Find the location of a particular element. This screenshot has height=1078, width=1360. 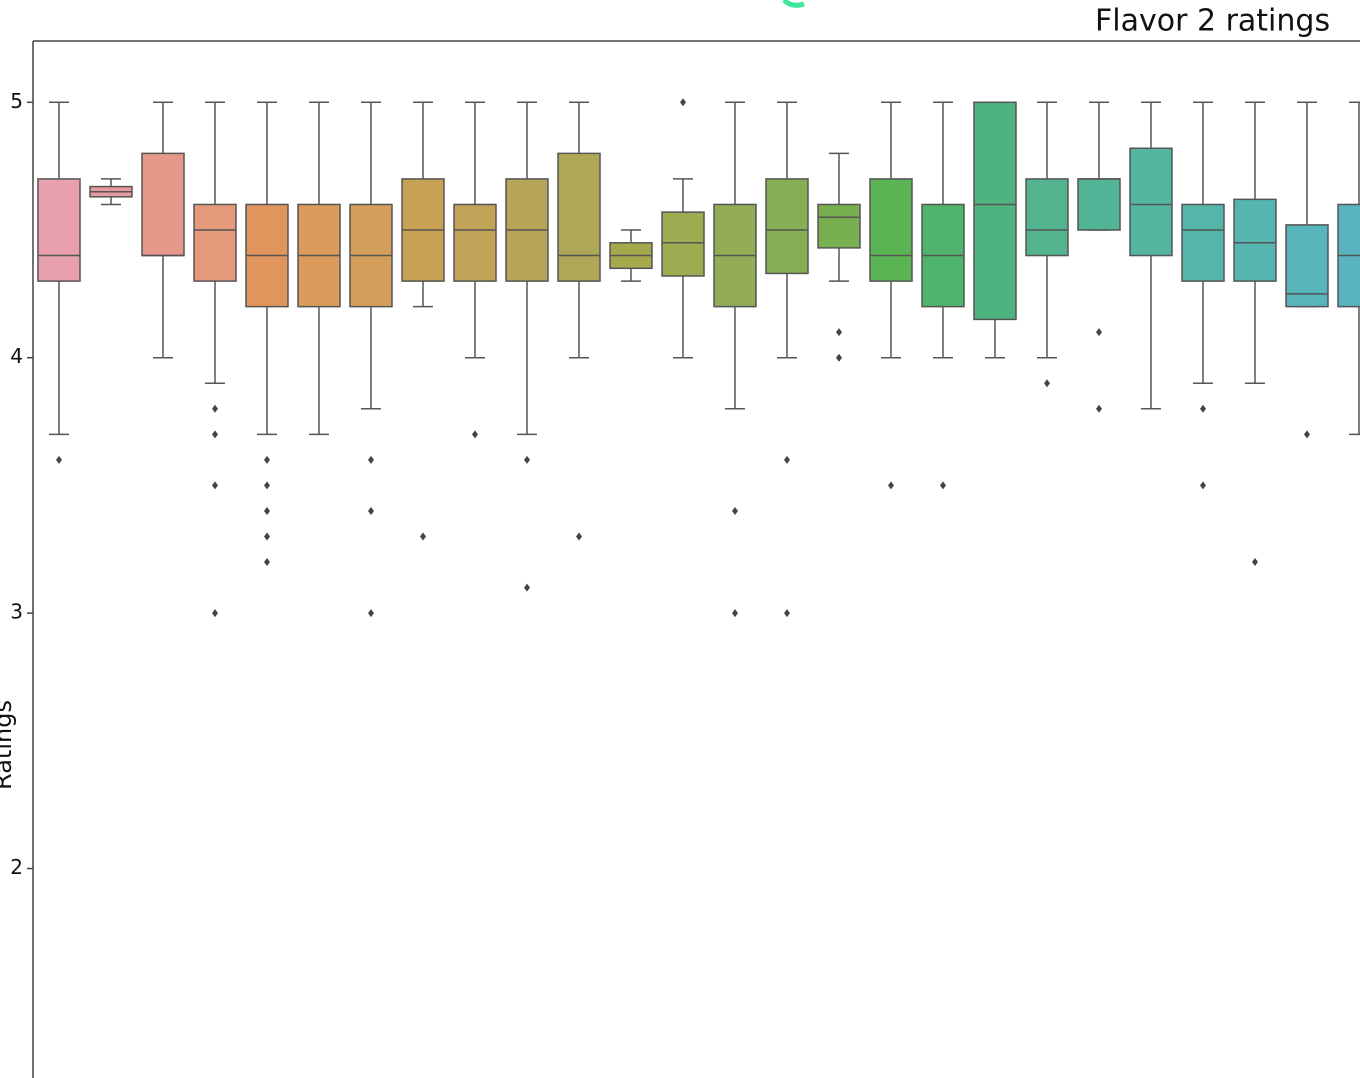

decoration is located at coordinates (793, 4).